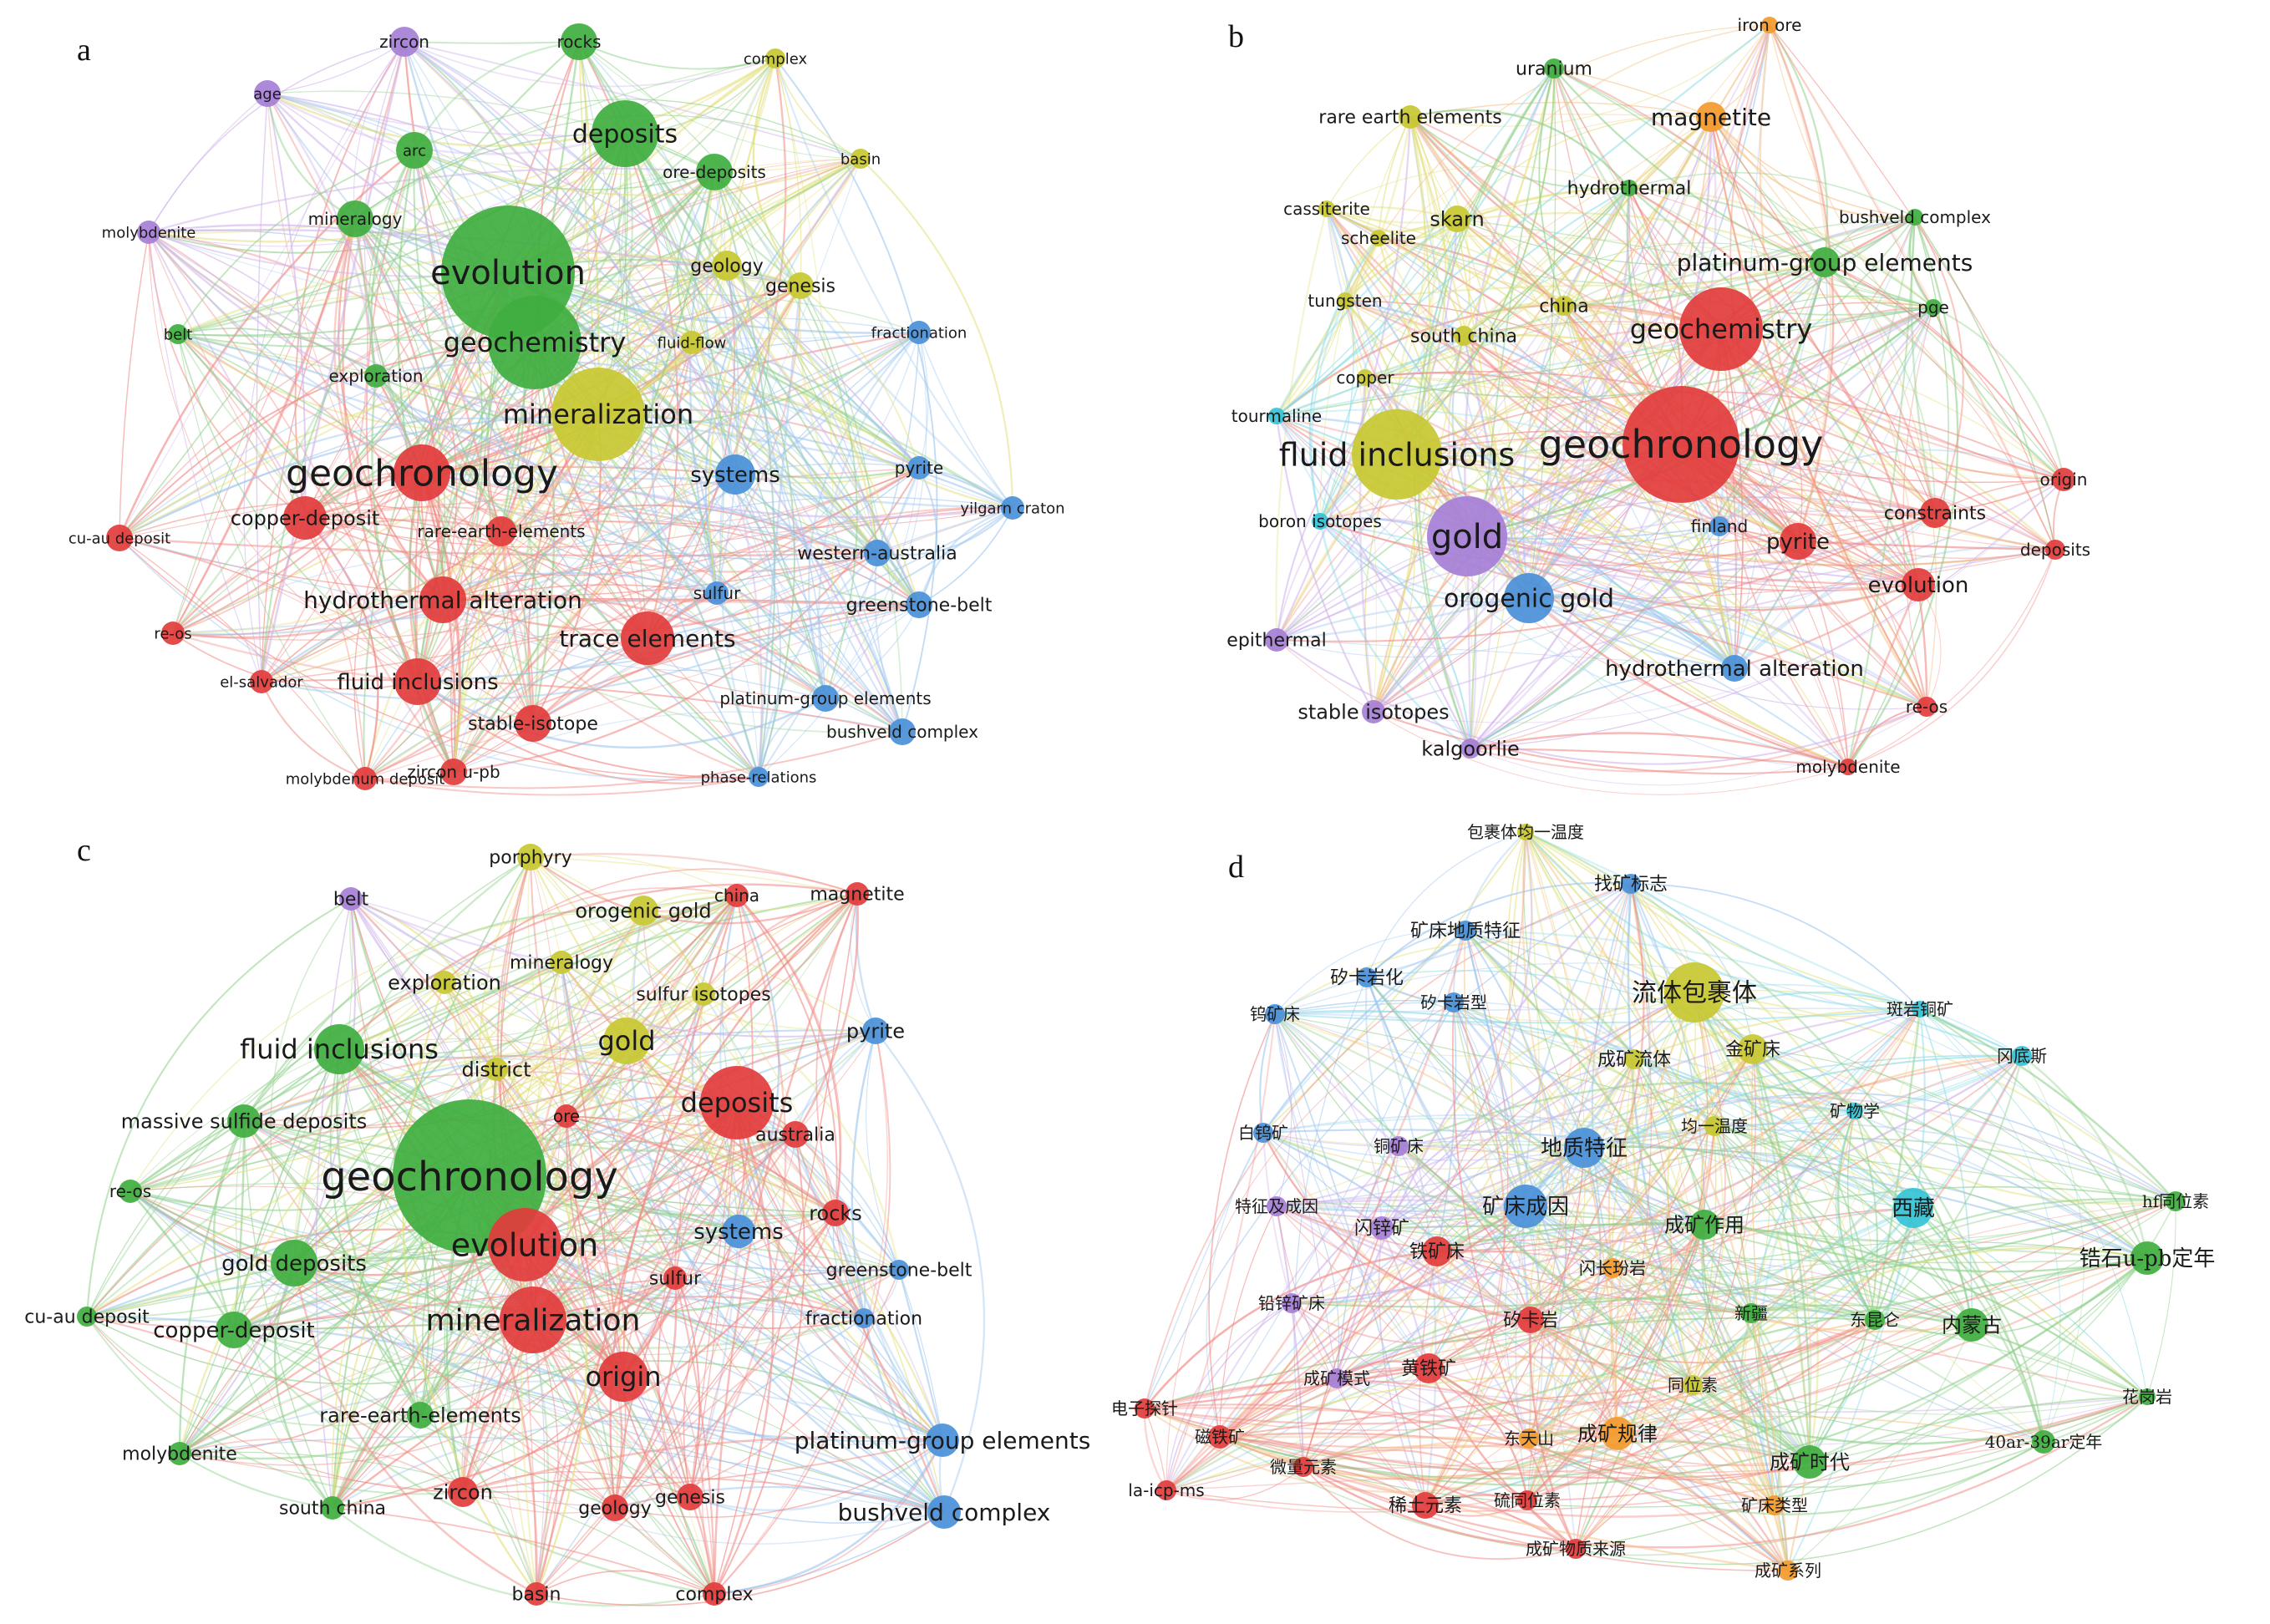 This screenshot has height=1624, width=2270. I want to click on node-label: pyrite, so click(919, 468).